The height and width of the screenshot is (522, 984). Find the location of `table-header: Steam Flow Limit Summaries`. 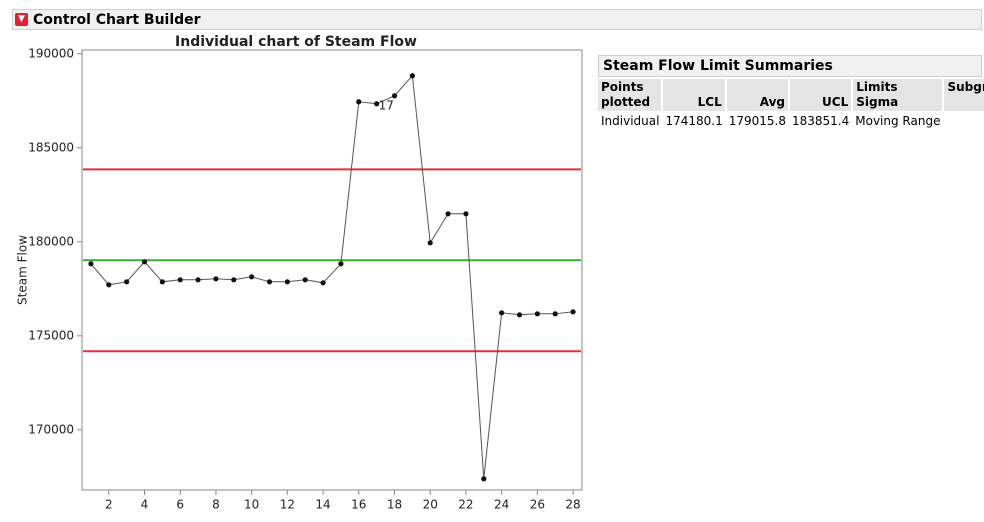

table-header: Steam Flow Limit Summaries is located at coordinates (790, 66).